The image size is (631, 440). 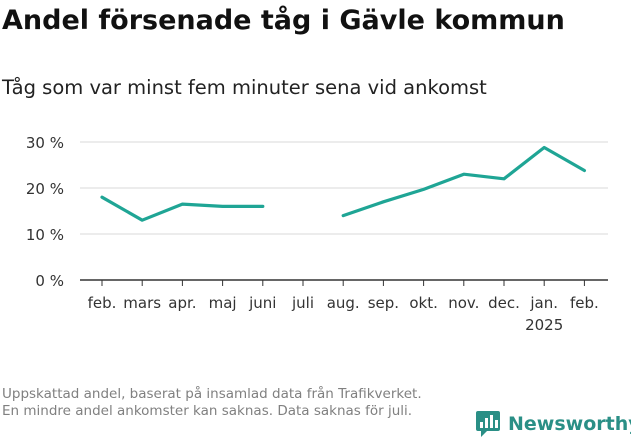 I want to click on series-lines, so click(x=343, y=183).